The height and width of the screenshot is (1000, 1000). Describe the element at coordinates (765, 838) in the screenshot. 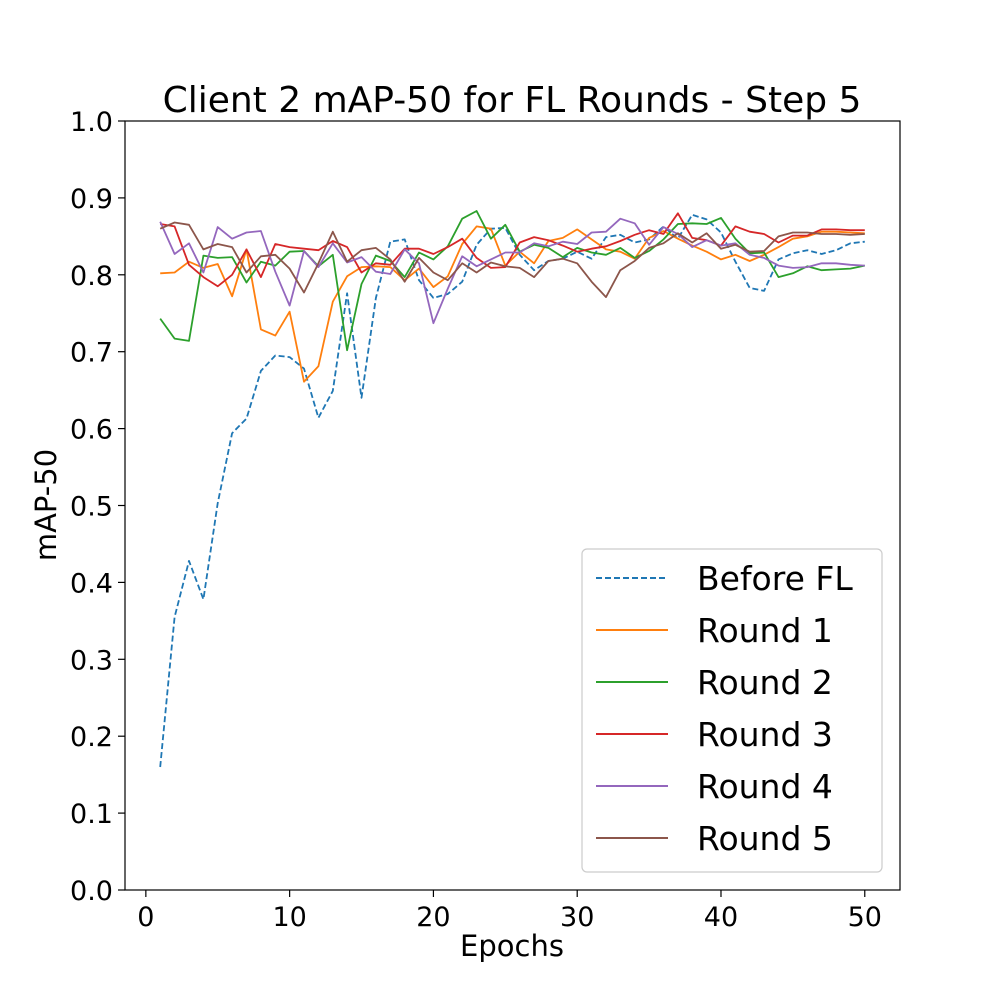

I see `legend-label: Round 5` at that location.